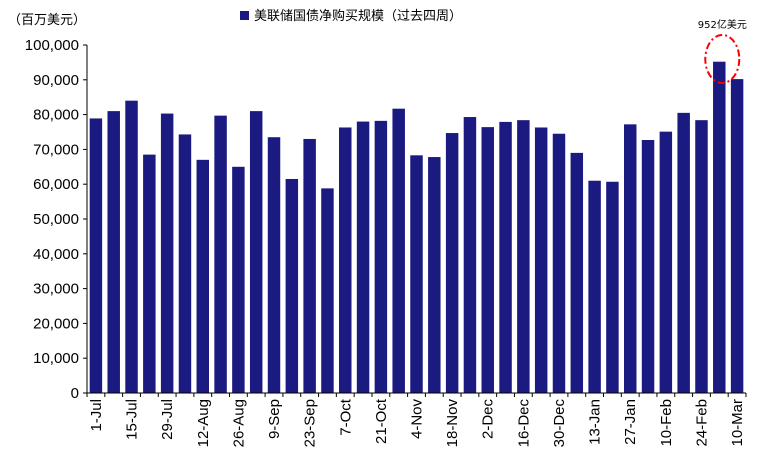  Describe the element at coordinates (56, 358) in the screenshot. I see `y-tick-label: 10,000` at that location.